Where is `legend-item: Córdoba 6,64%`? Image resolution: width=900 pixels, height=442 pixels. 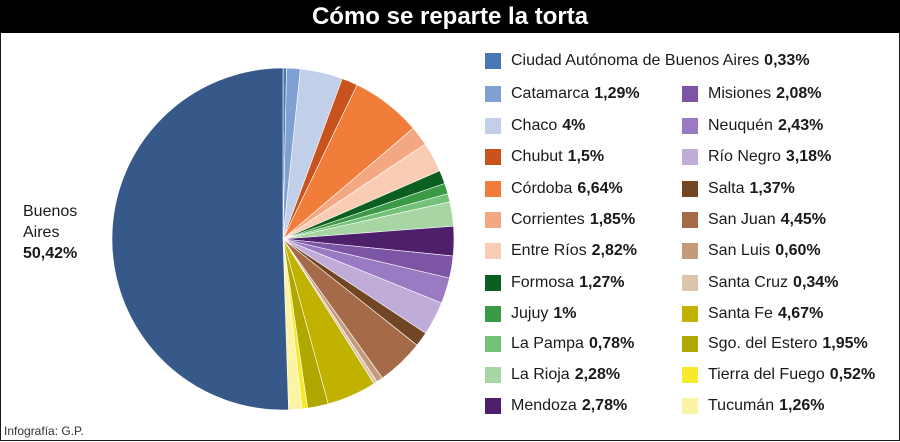 legend-item: Córdoba 6,64% is located at coordinates (554, 189).